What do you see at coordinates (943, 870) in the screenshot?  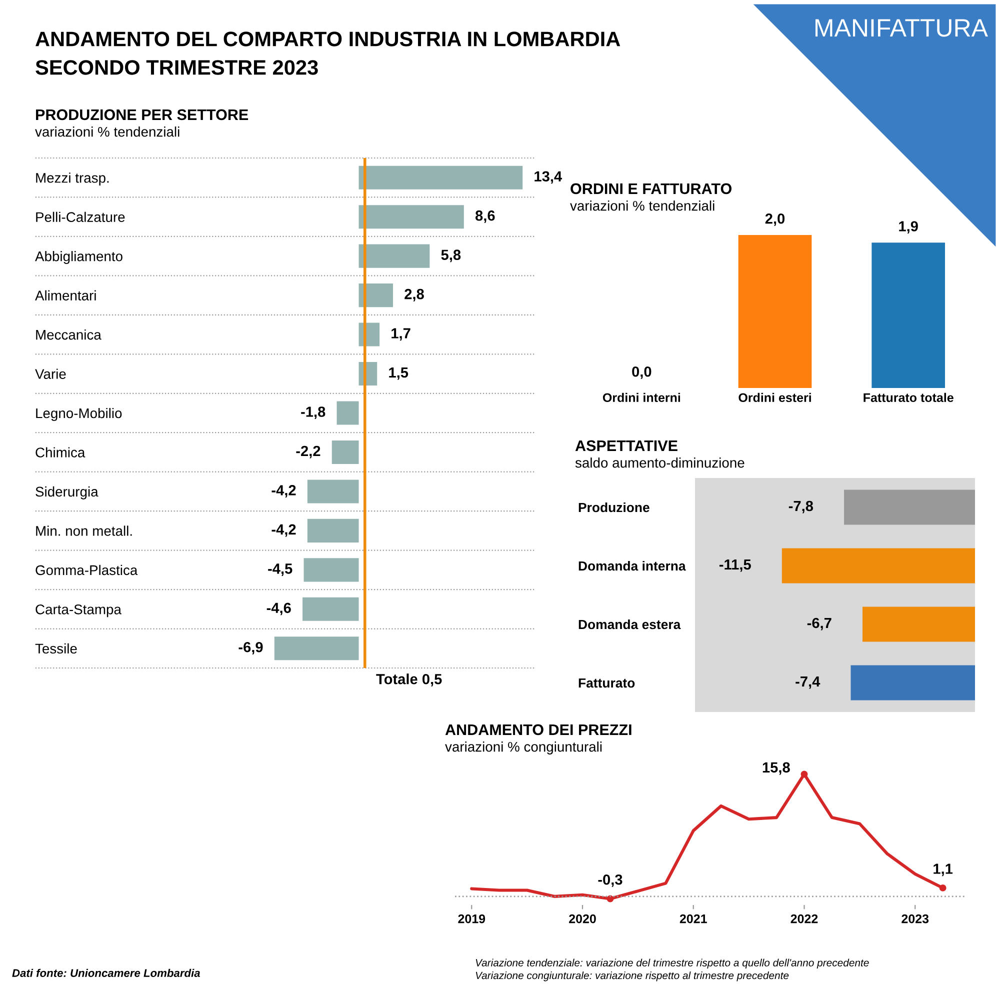 I see `data-label: 1,1` at bounding box center [943, 870].